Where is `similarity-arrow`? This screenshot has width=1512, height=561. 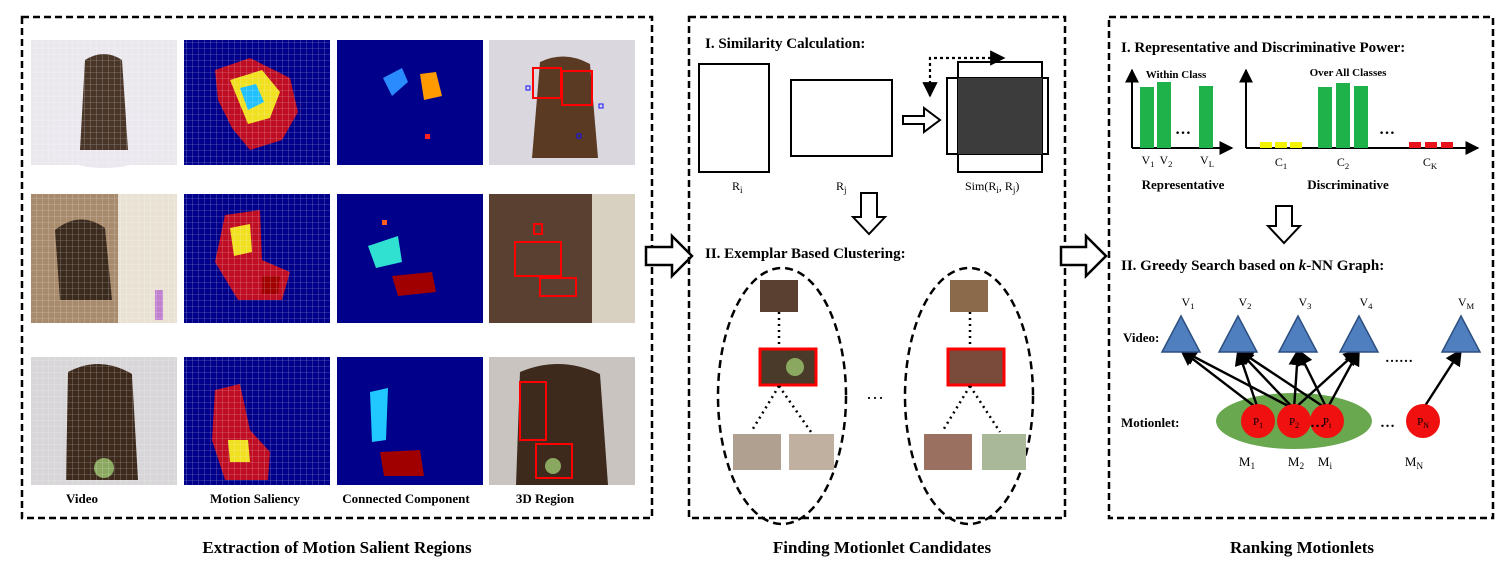 similarity-arrow is located at coordinates (922, 120).